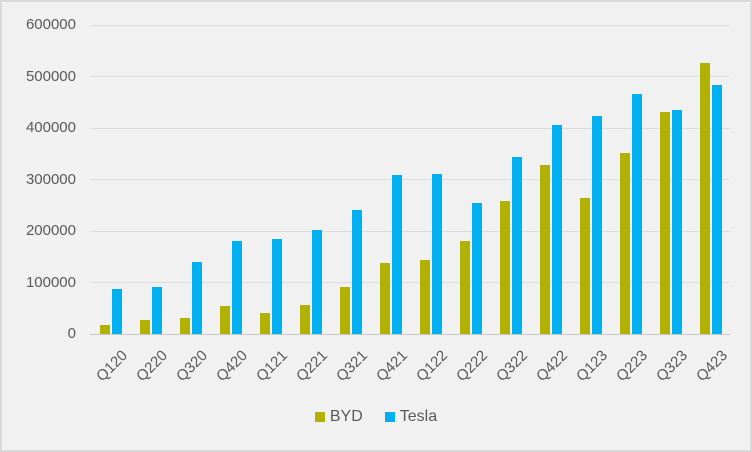 Image resolution: width=752 pixels, height=452 pixels. What do you see at coordinates (625, 243) in the screenshot?
I see `bar-byd-q223` at bounding box center [625, 243].